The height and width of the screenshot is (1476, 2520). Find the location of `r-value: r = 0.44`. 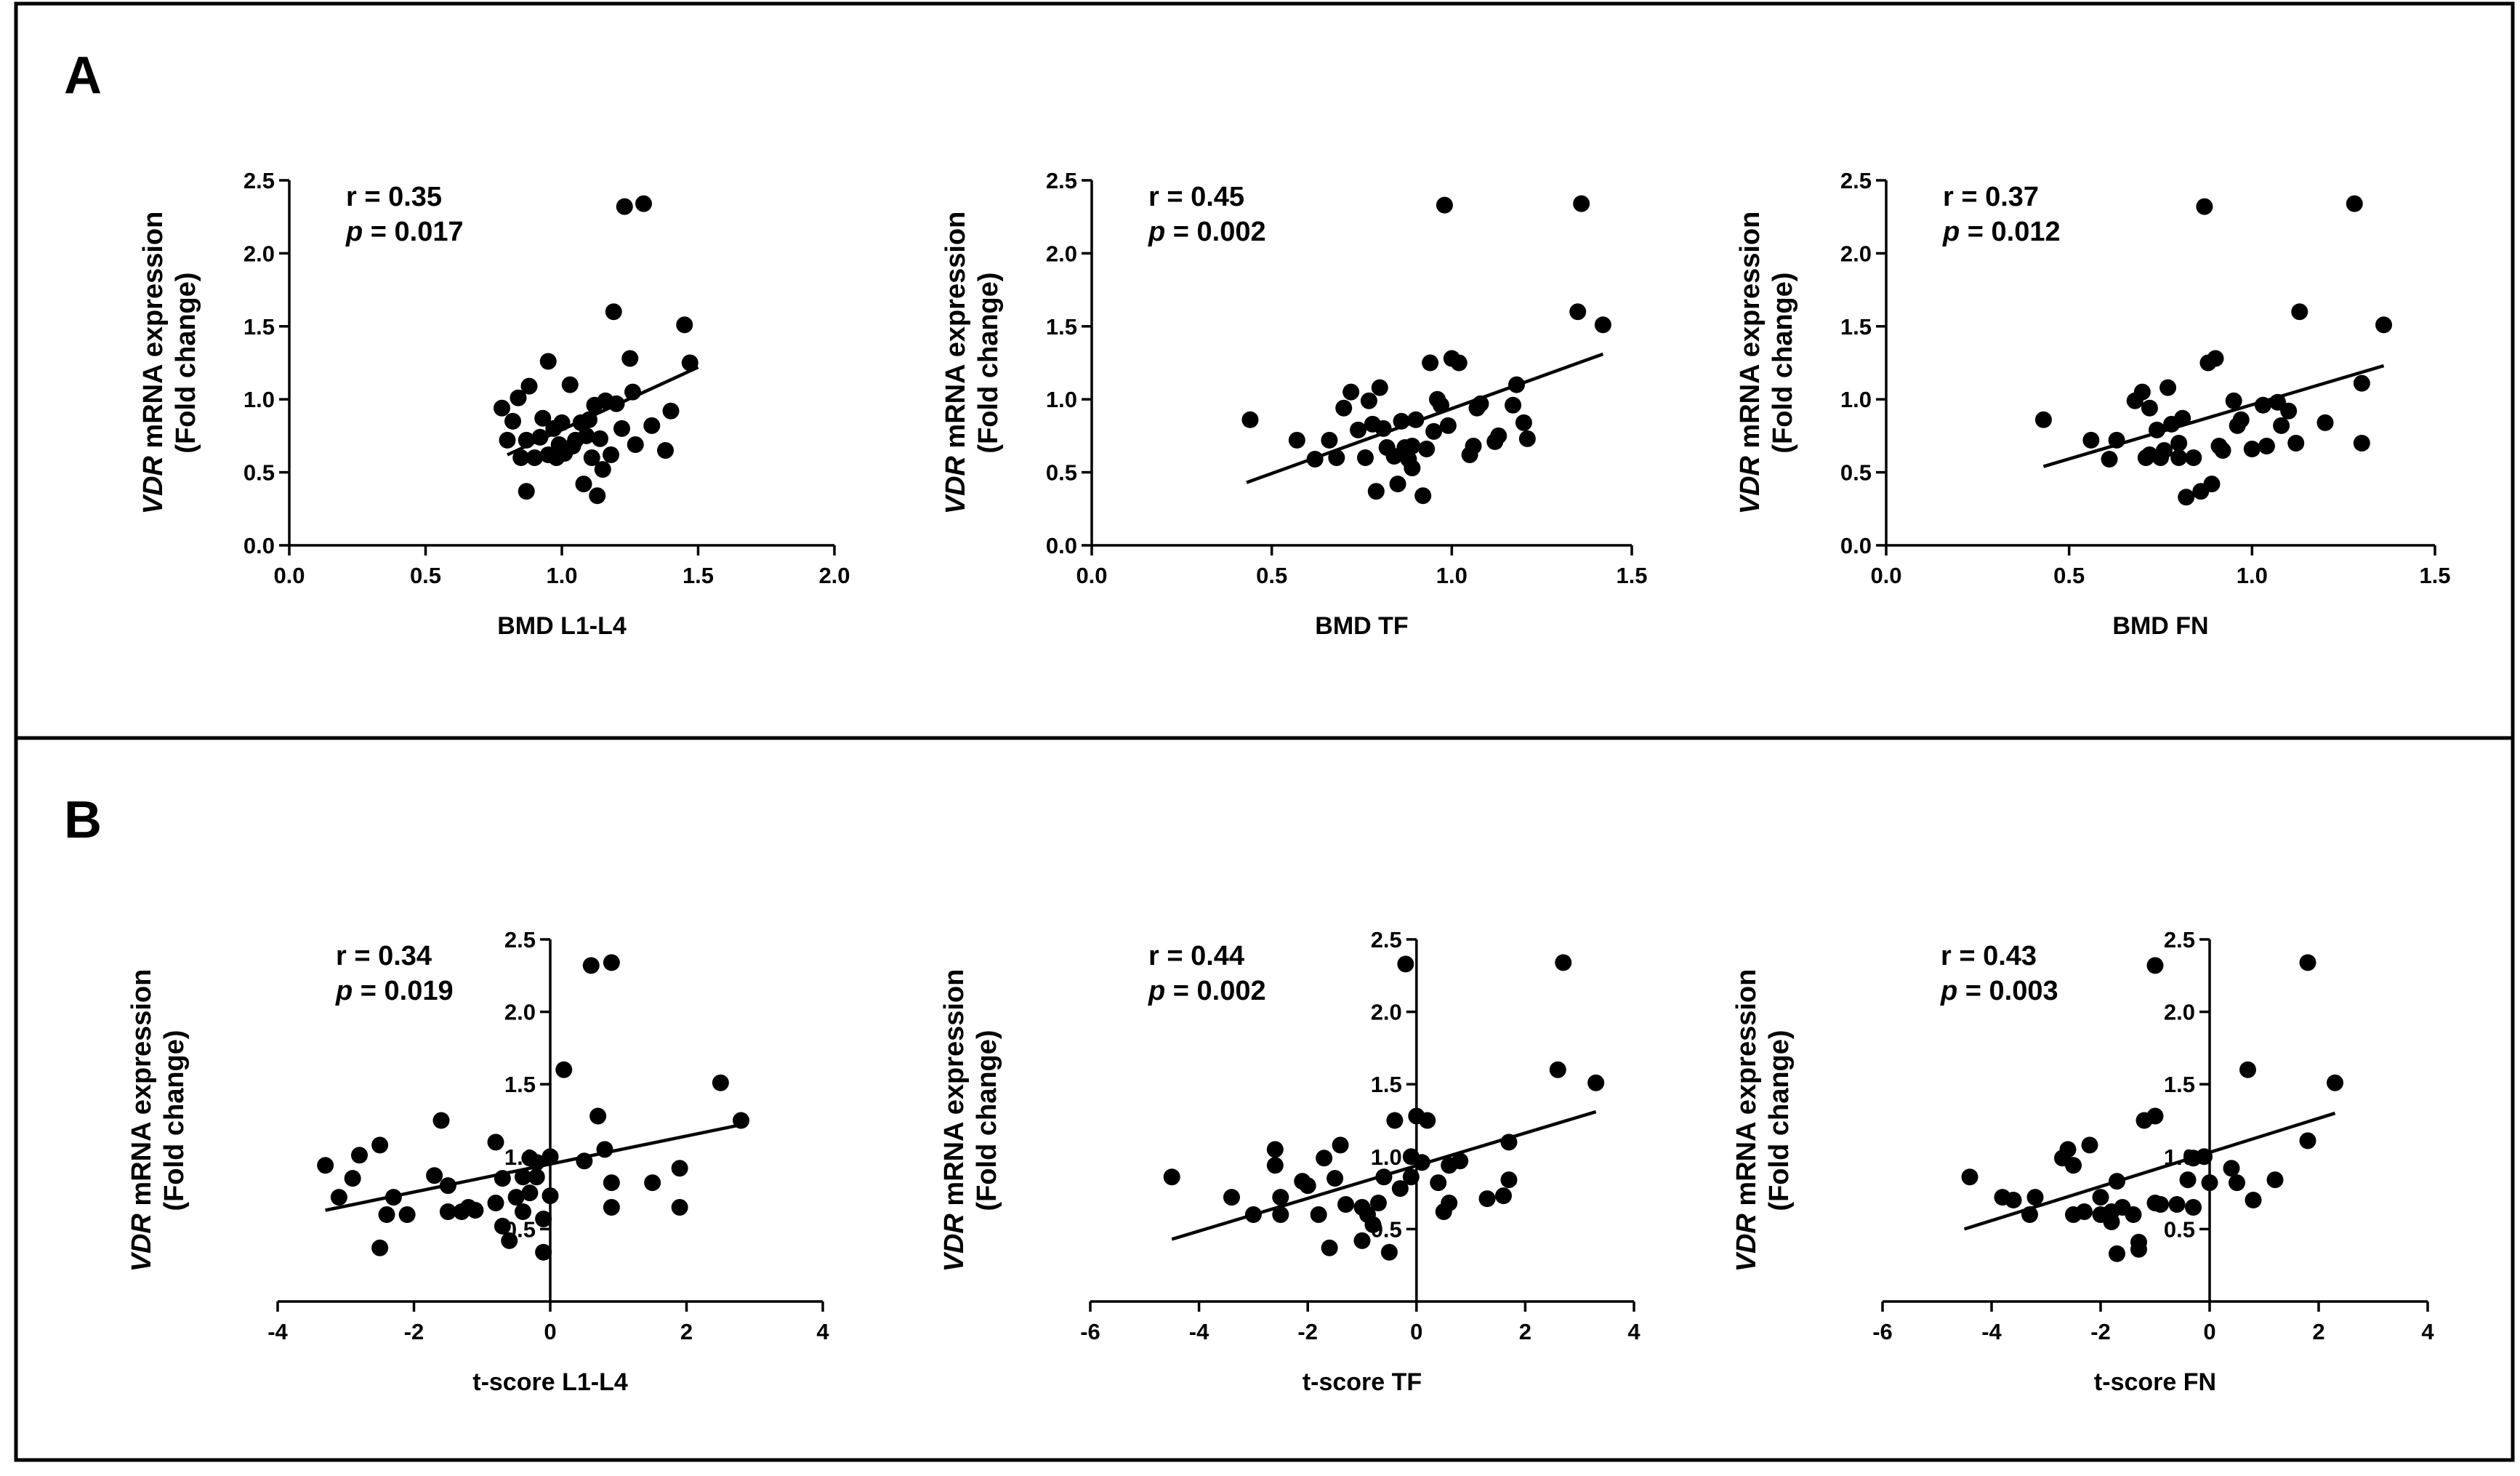

r-value: r = 0.44 is located at coordinates (1196, 956).